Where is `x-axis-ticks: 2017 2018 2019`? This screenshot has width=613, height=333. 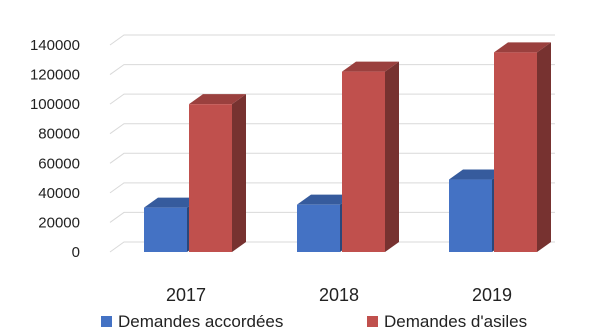 x-axis-ticks: 2017 2018 2019 is located at coordinates (339, 295).